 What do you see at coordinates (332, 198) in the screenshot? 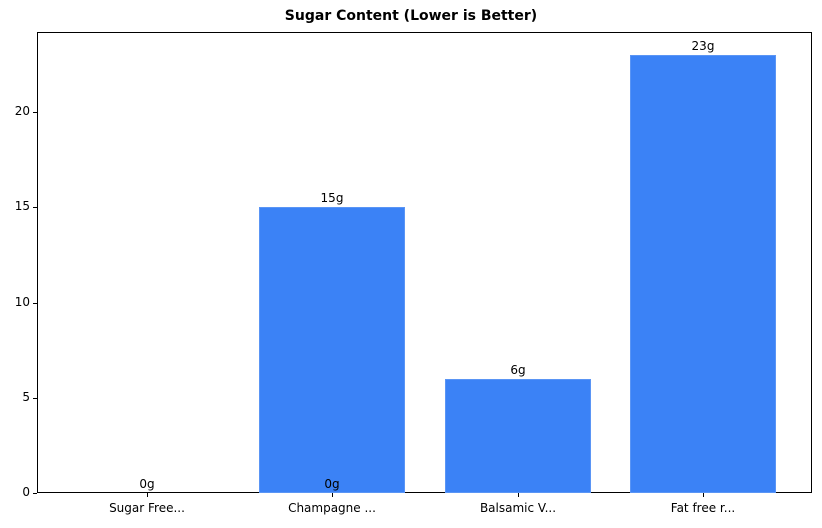
I see `bar-value-label: 15g` at bounding box center [332, 198].